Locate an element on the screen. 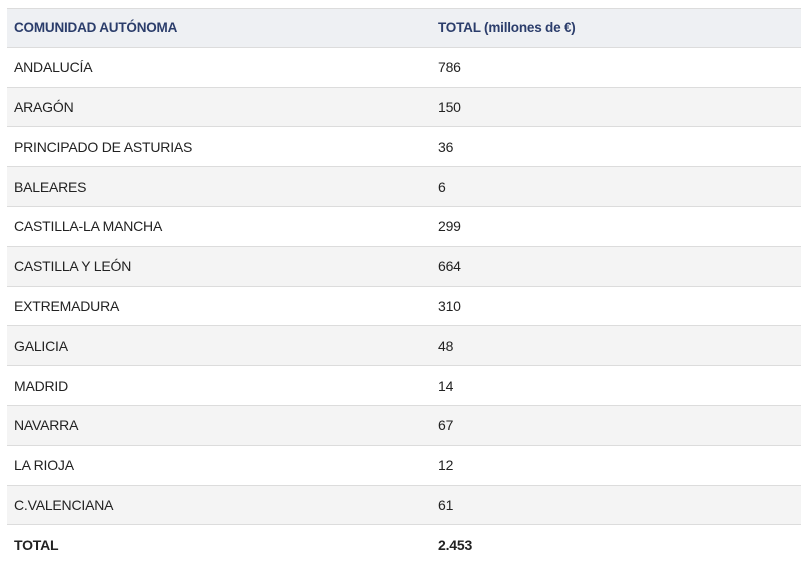 The height and width of the screenshot is (565, 809). total-row: TOTAL 2.453 is located at coordinates (404, 545).